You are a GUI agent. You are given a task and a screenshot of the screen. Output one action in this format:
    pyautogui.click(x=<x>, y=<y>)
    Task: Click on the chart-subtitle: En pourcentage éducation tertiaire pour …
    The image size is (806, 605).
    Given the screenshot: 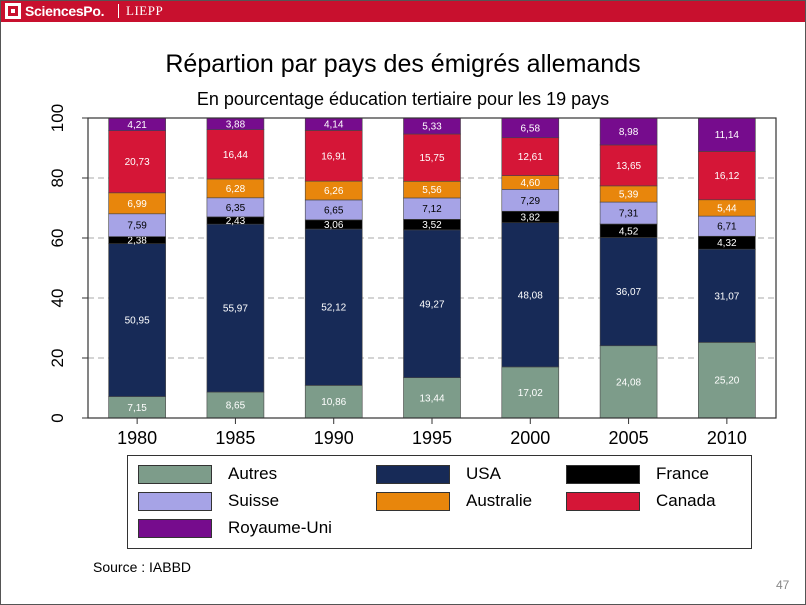 What is the action you would take?
    pyautogui.click(x=403, y=99)
    